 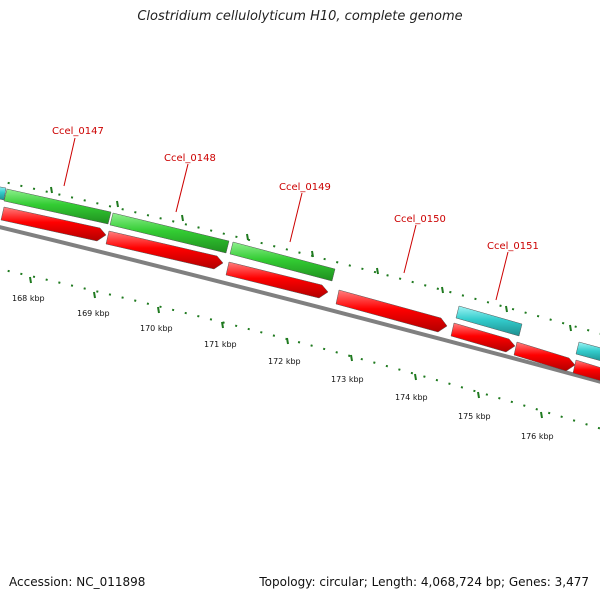 I want to click on gene-label-ccel-0151: Ccel_0151, so click(x=513, y=246).